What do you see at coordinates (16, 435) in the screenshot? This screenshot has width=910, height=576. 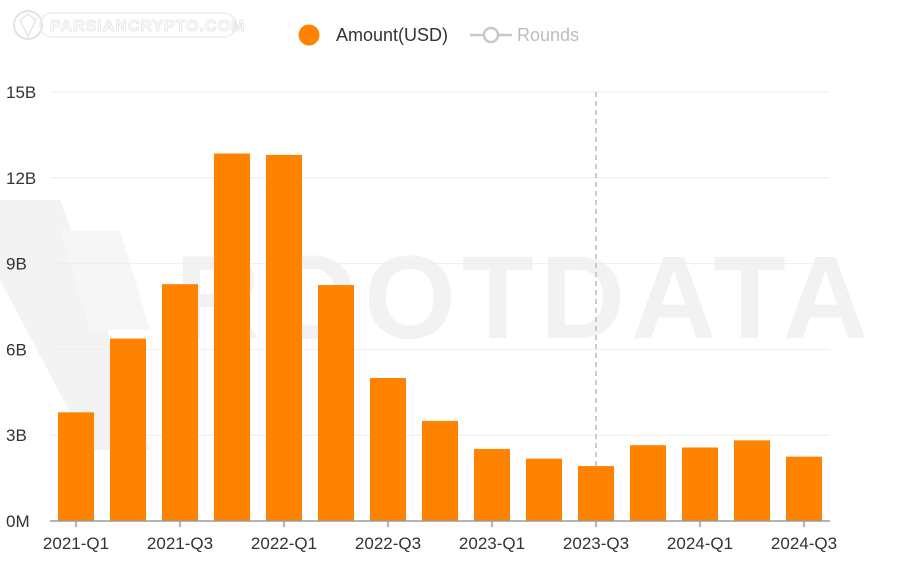 I see `y-tick-label: 3B` at bounding box center [16, 435].